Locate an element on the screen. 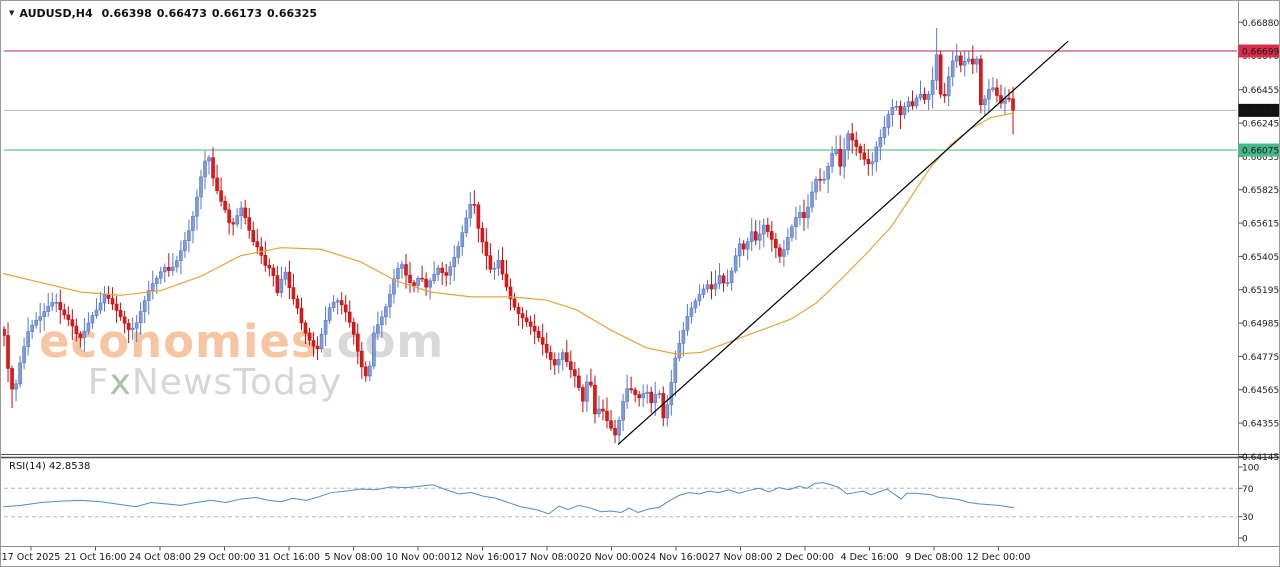  time-tick-label: 20 Nov 00:00 is located at coordinates (611, 557).